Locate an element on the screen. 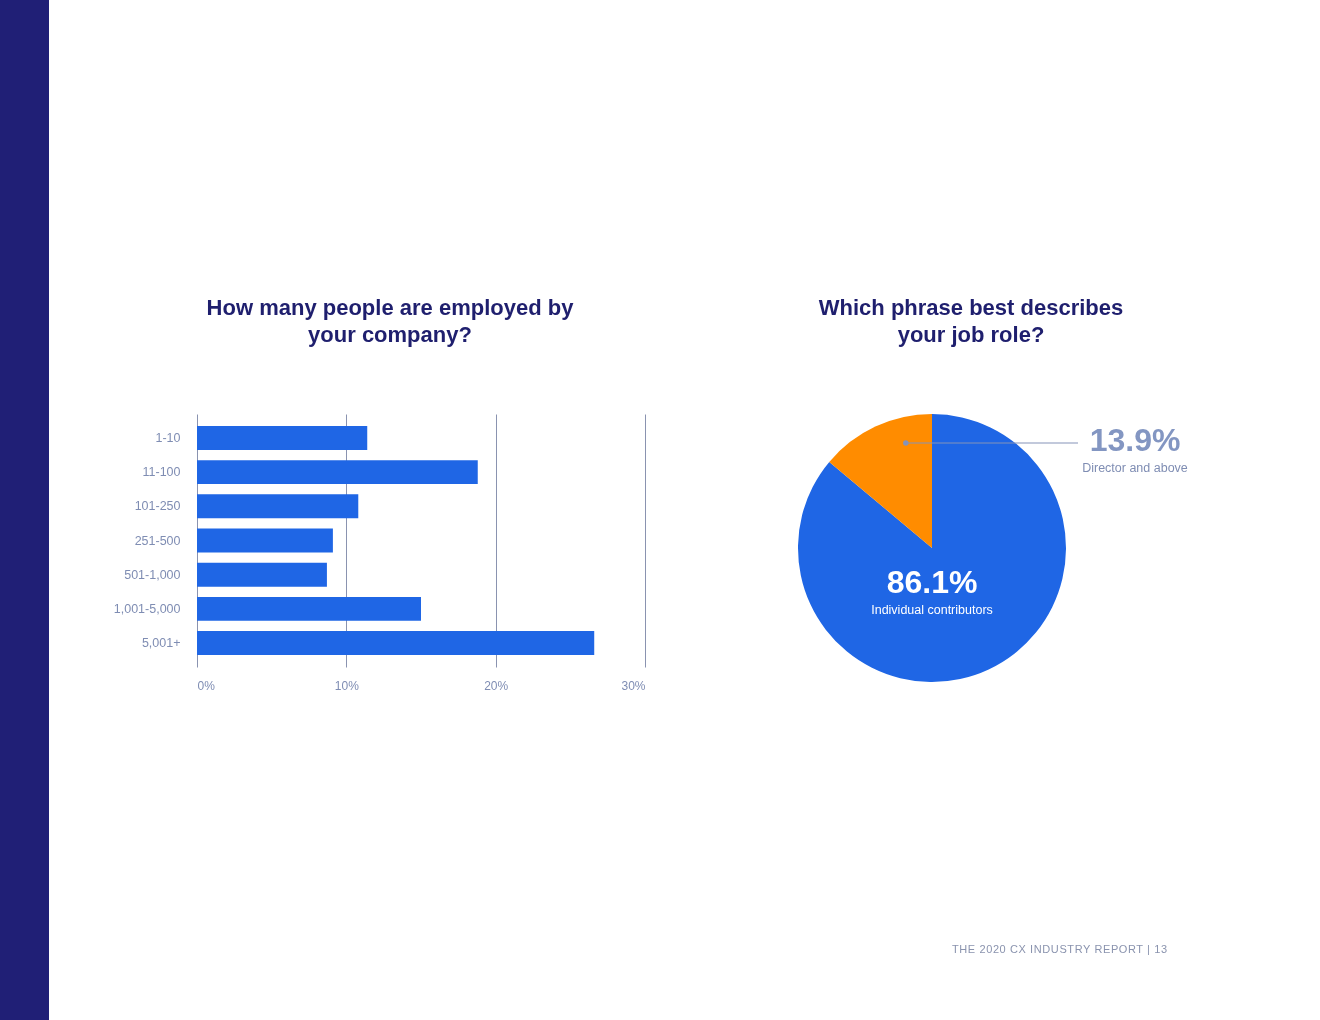  y-tick-label: 11-100 is located at coordinates (161, 472).